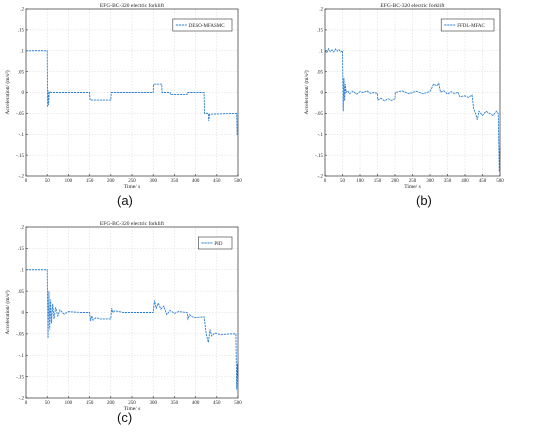 The image size is (550, 434). I want to click on legend-label: PID, so click(218, 244).